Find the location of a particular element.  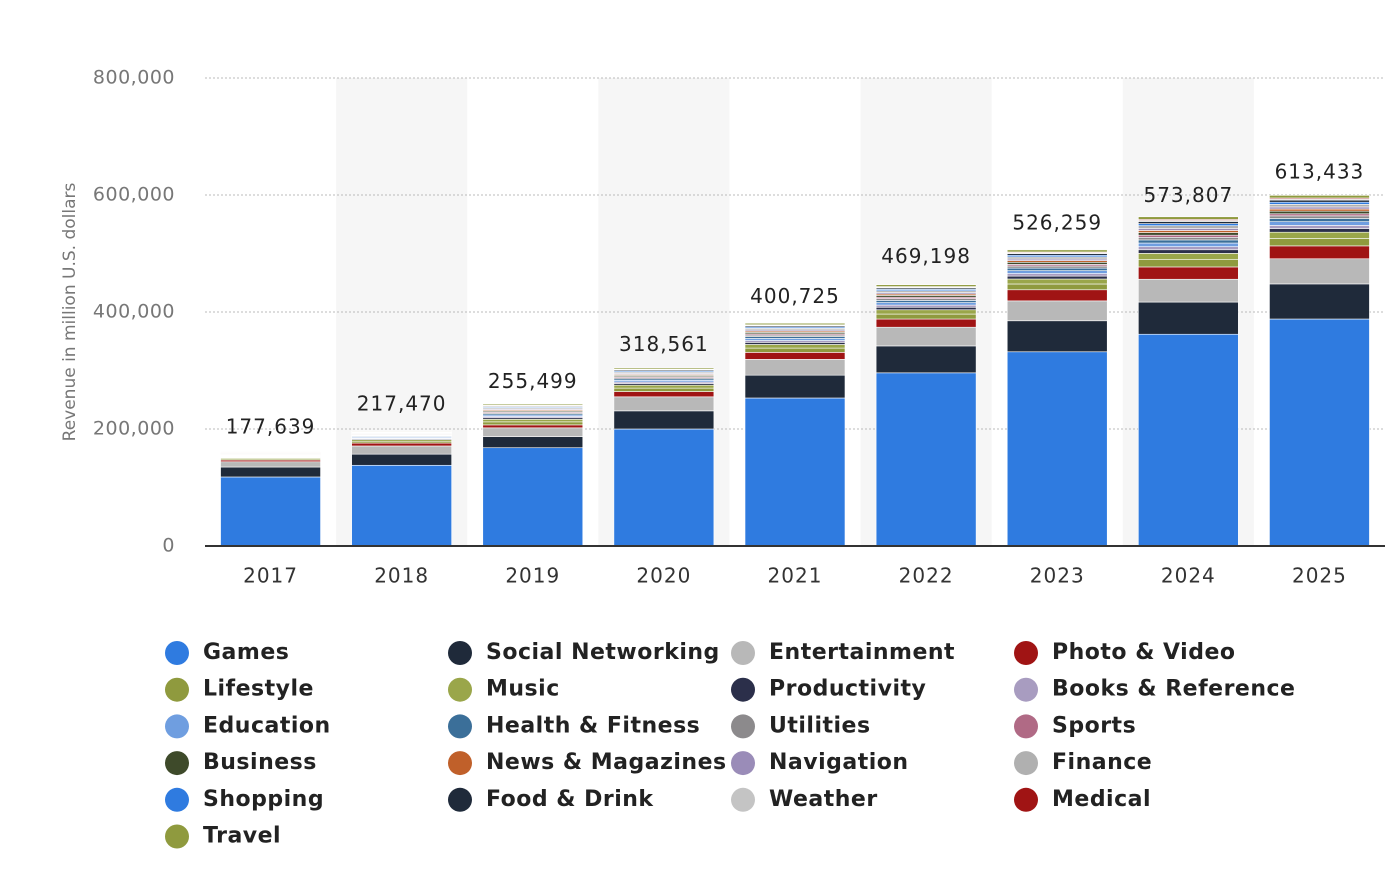

y-tick-label: 600,000 is located at coordinates (134, 195).